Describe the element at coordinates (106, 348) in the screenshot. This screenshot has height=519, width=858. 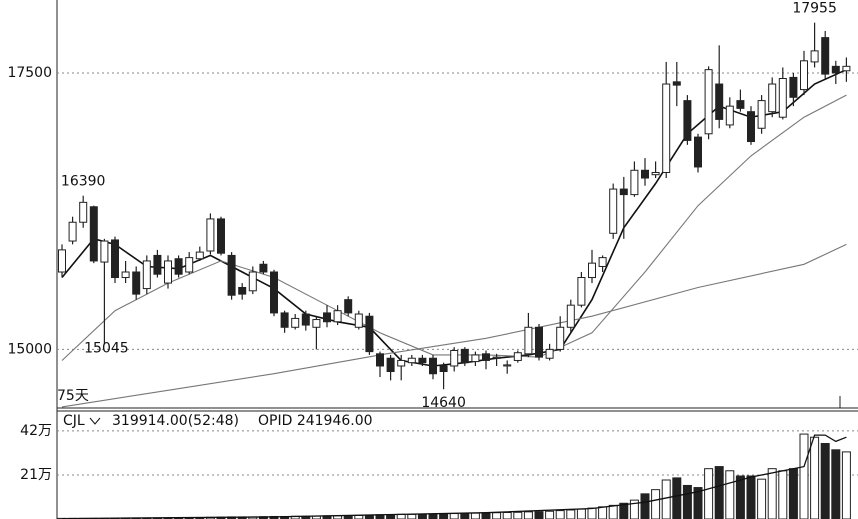
I see `annotation: 15045` at that location.